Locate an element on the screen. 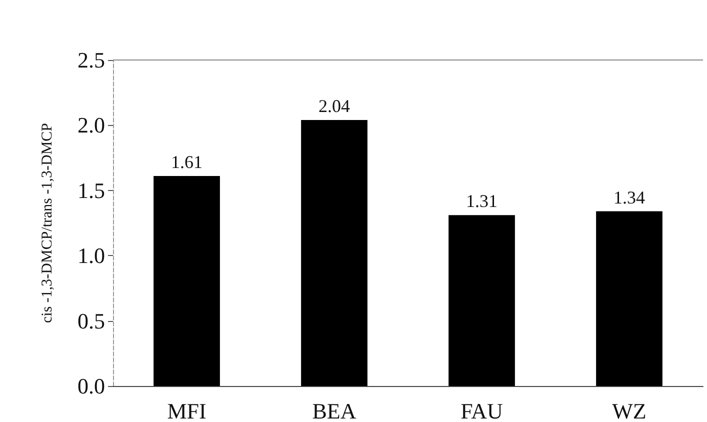  data-label: 2.04 is located at coordinates (334, 106).